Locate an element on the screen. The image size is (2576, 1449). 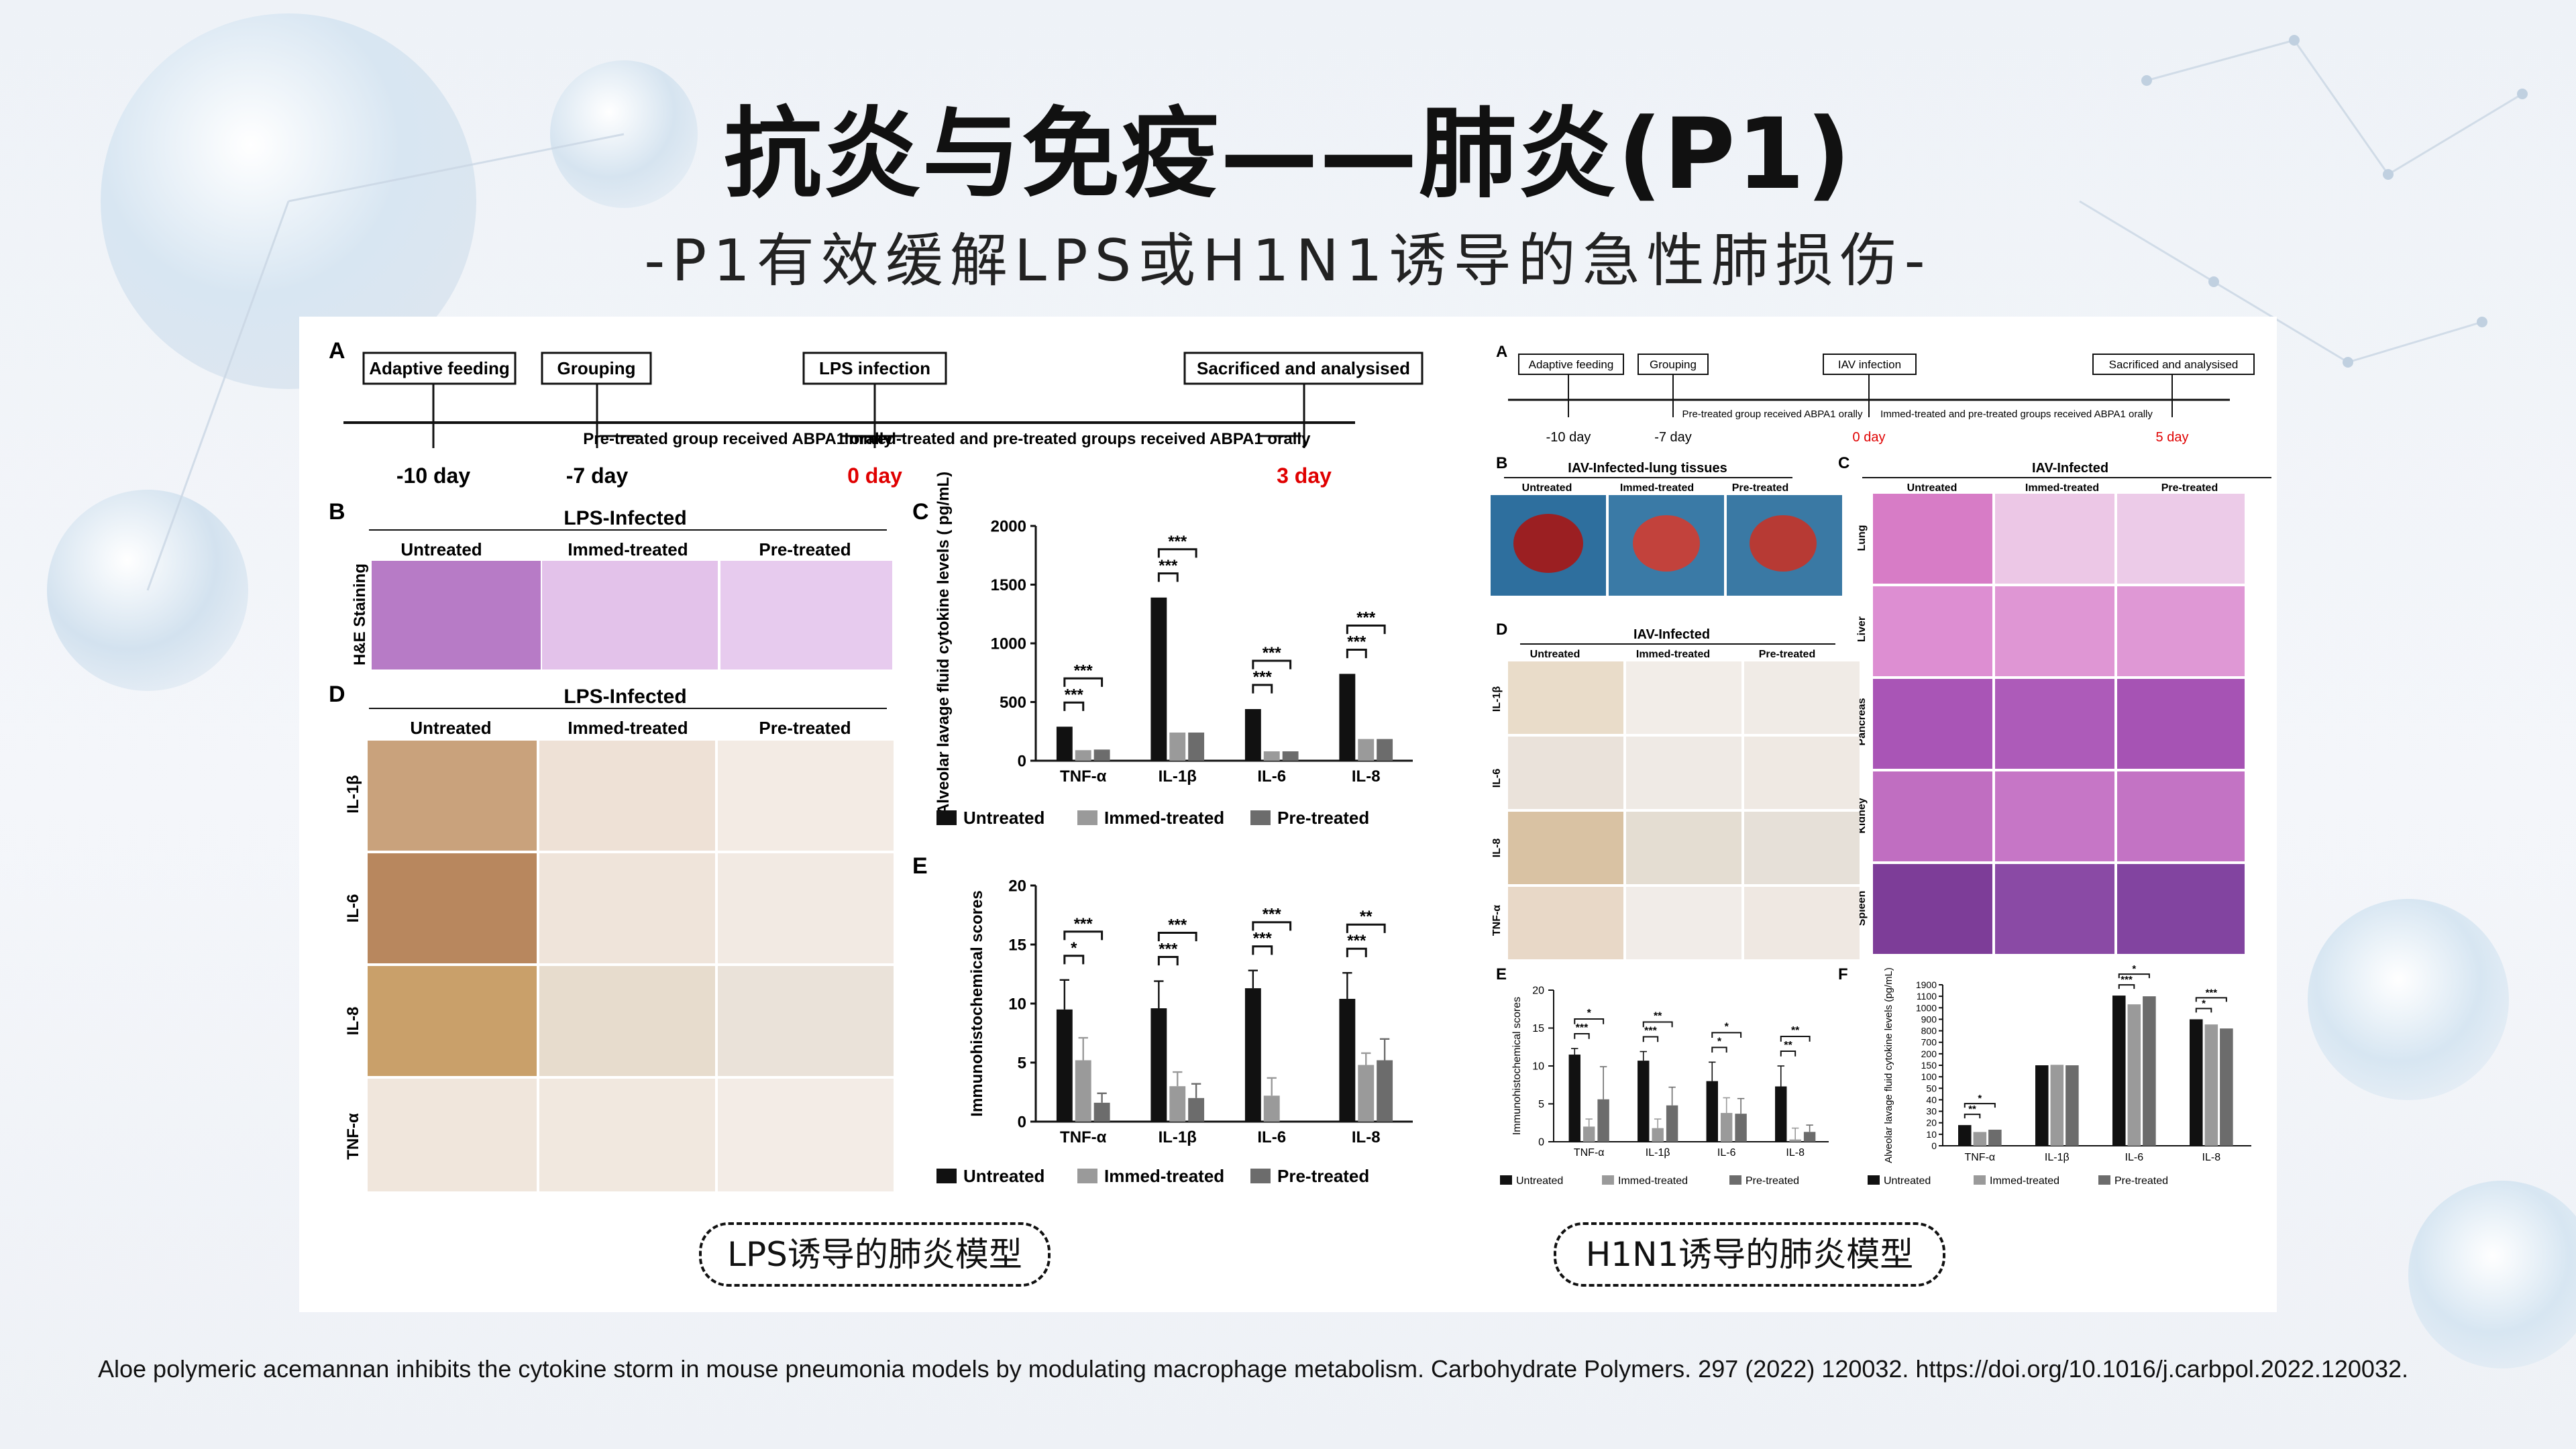
significance-label: * is located at coordinates (1074, 948).